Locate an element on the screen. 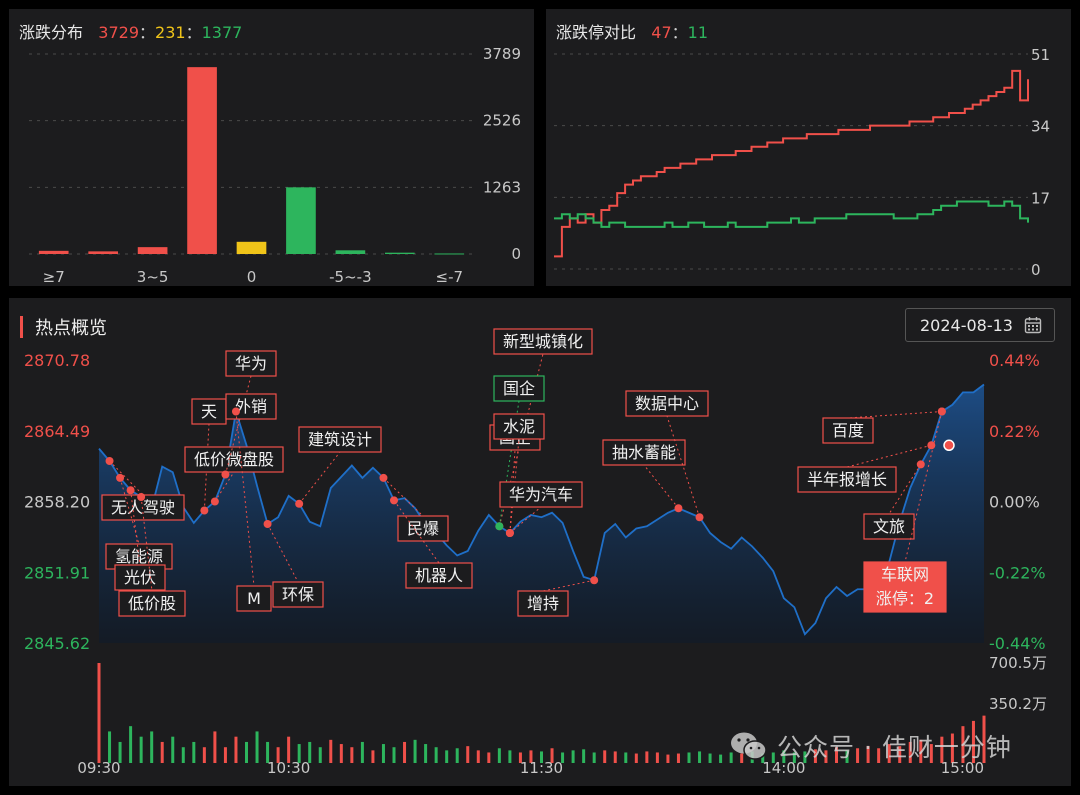 Image resolution: width=1080 pixels, height=795 pixels. y-tick-label: 3789 is located at coordinates (502, 54).